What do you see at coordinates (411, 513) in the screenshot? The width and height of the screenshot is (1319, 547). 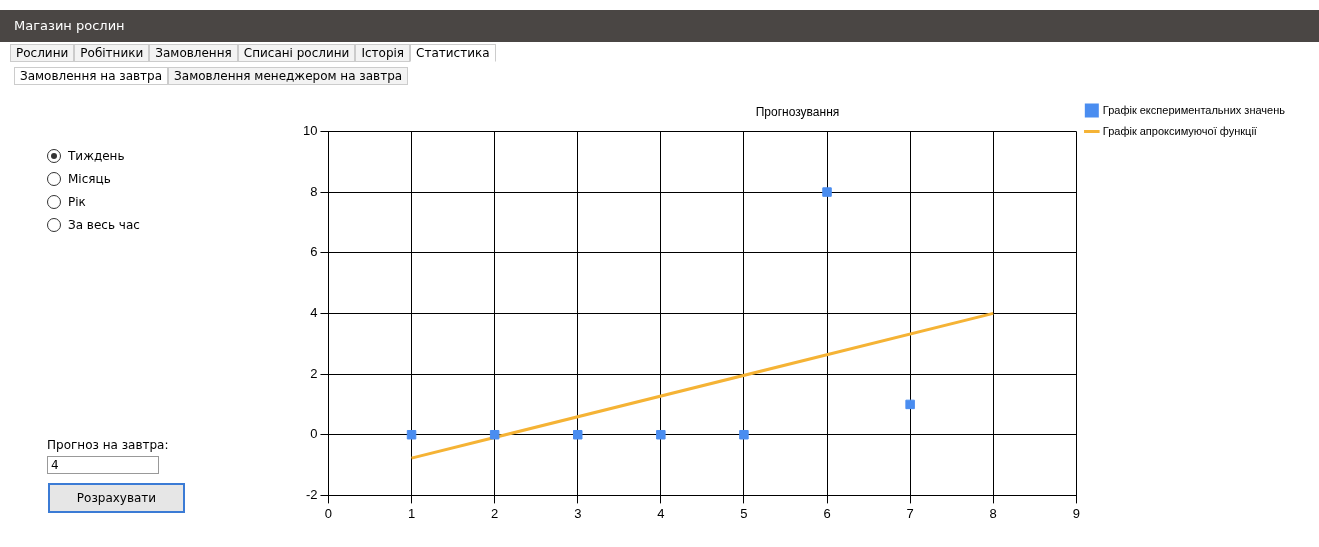 I see `x-tick-label: 1` at bounding box center [411, 513].